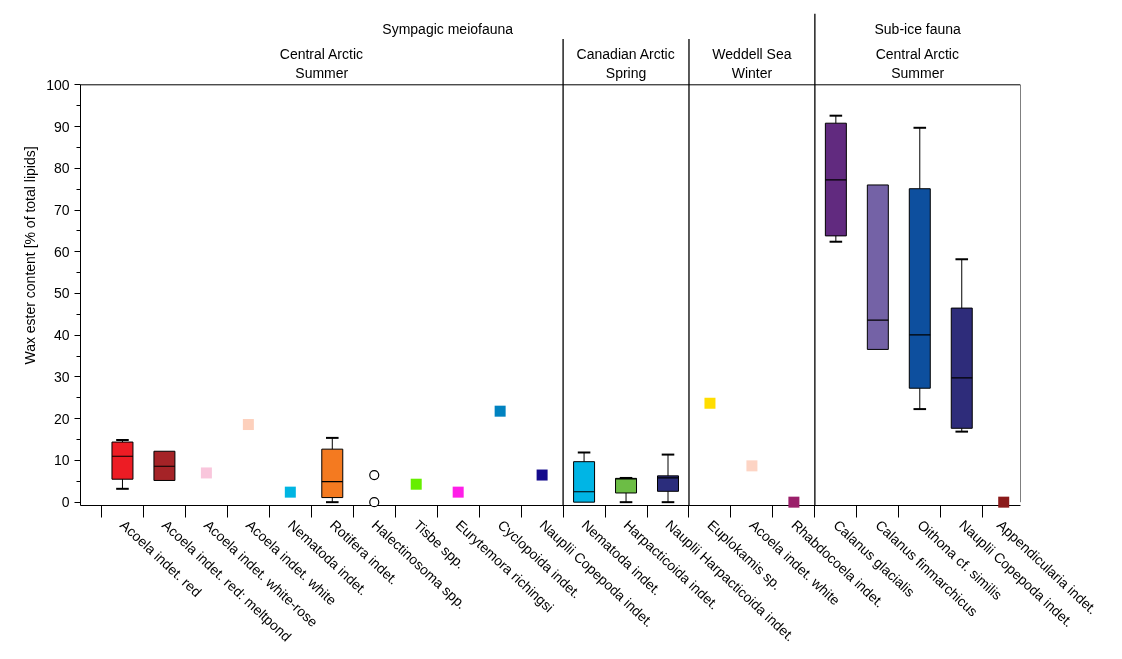  I want to click on y-tick-label: 60, so click(61, 251).